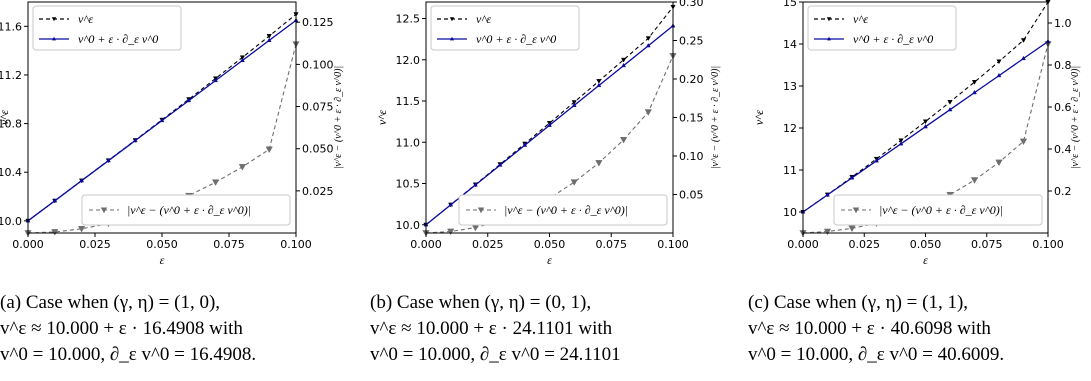 This screenshot has width=1091, height=381. Describe the element at coordinates (790, 170) in the screenshot. I see `y-tick-label: 11` at that location.